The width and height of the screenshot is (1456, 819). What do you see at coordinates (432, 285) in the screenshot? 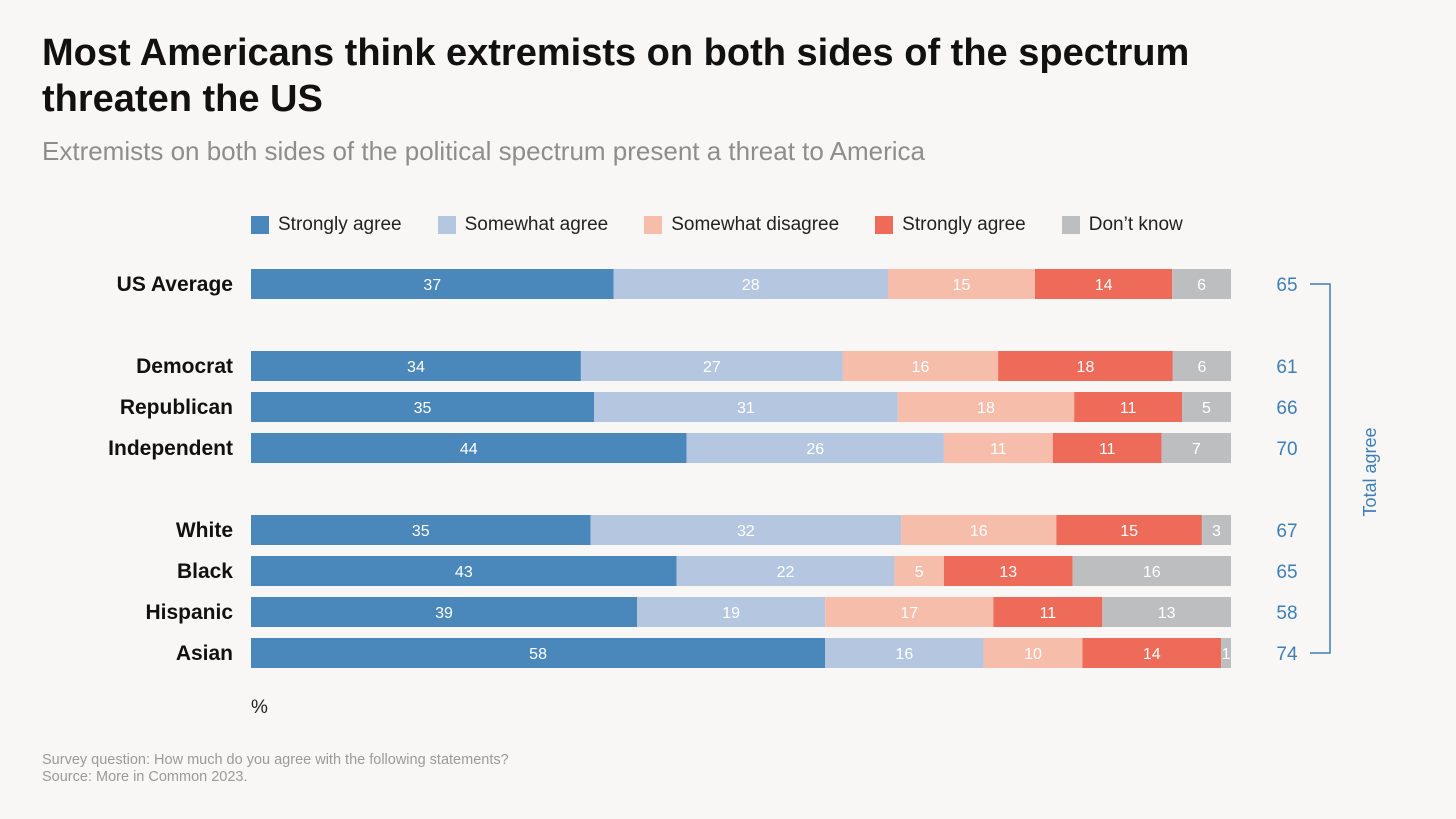
I see `bar-value-label: 37` at bounding box center [432, 285].